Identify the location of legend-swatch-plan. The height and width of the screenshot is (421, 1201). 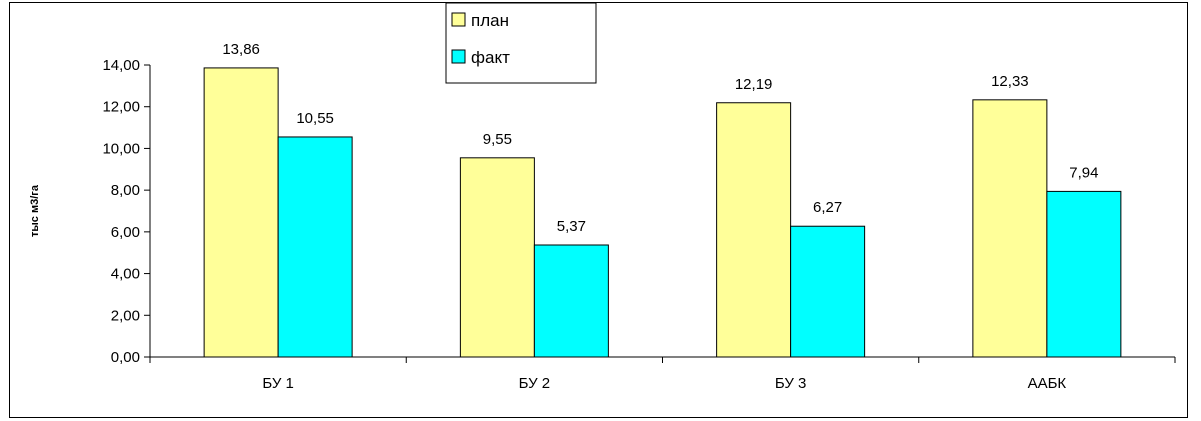
(458, 19).